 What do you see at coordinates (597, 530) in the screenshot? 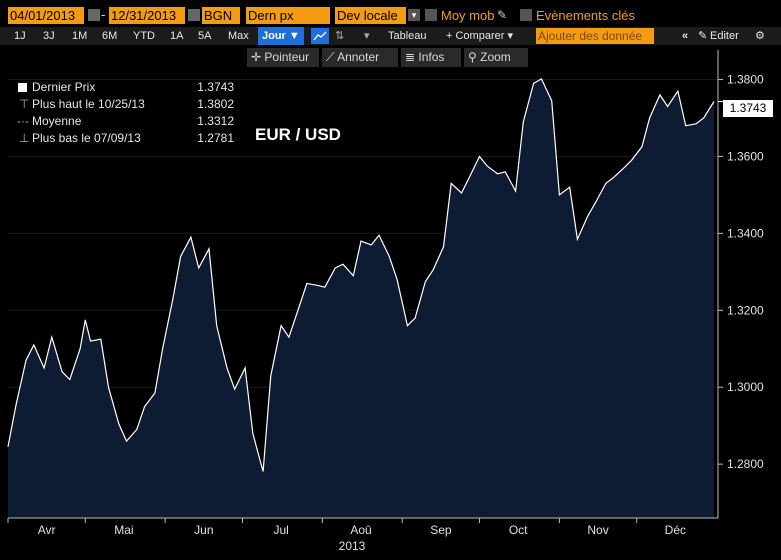
I see `x-tick-label: Nov` at bounding box center [597, 530].